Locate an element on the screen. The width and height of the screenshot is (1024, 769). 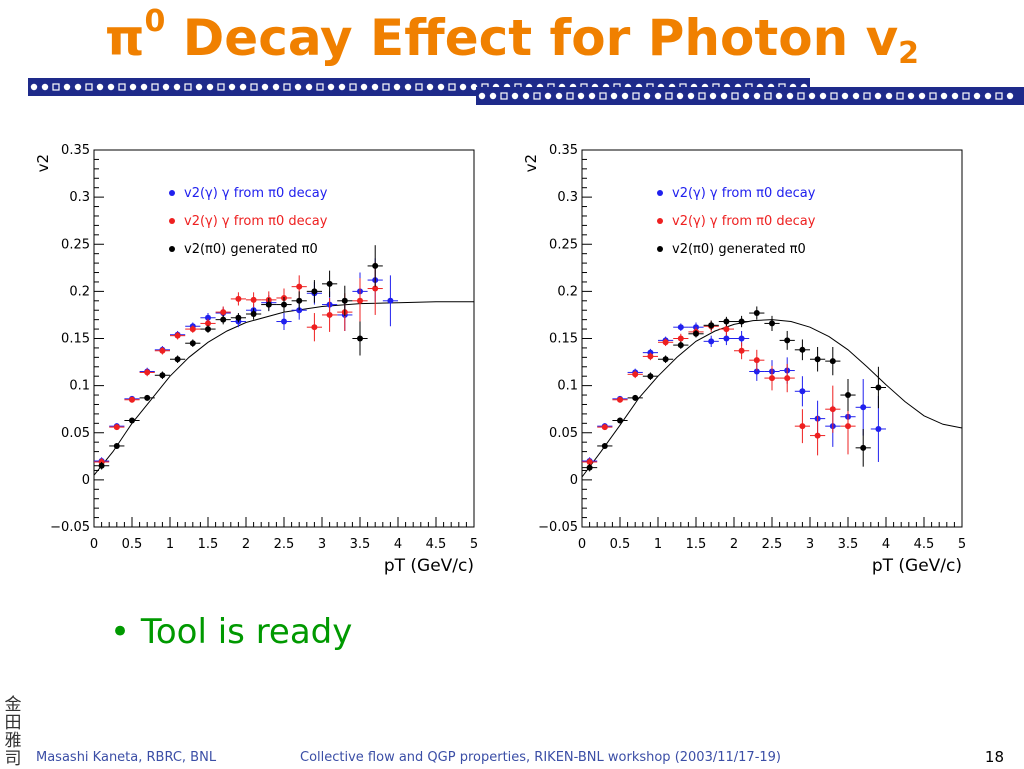
y-tick-label: 0.3 is located at coordinates (567, 197).